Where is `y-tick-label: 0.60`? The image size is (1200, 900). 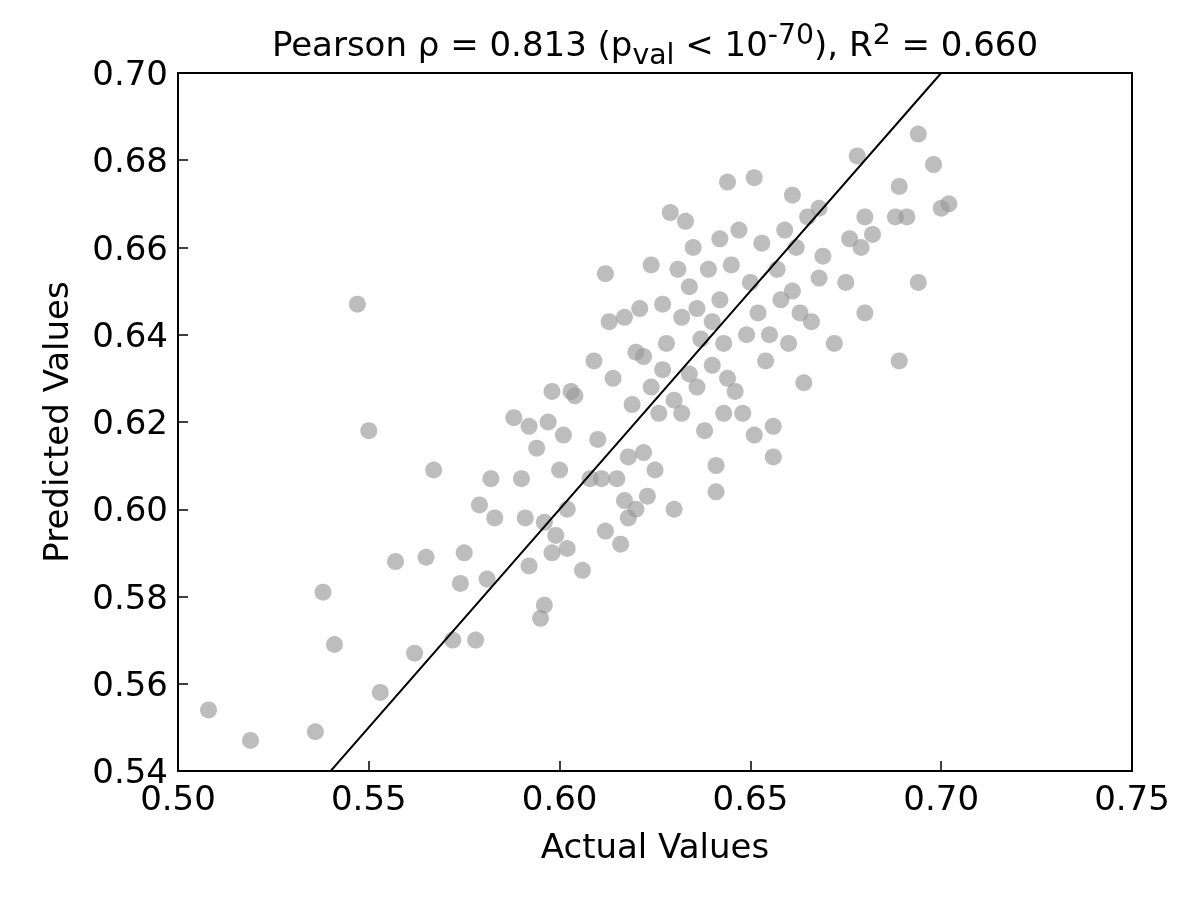
y-tick-label: 0.60 is located at coordinates (130, 509).